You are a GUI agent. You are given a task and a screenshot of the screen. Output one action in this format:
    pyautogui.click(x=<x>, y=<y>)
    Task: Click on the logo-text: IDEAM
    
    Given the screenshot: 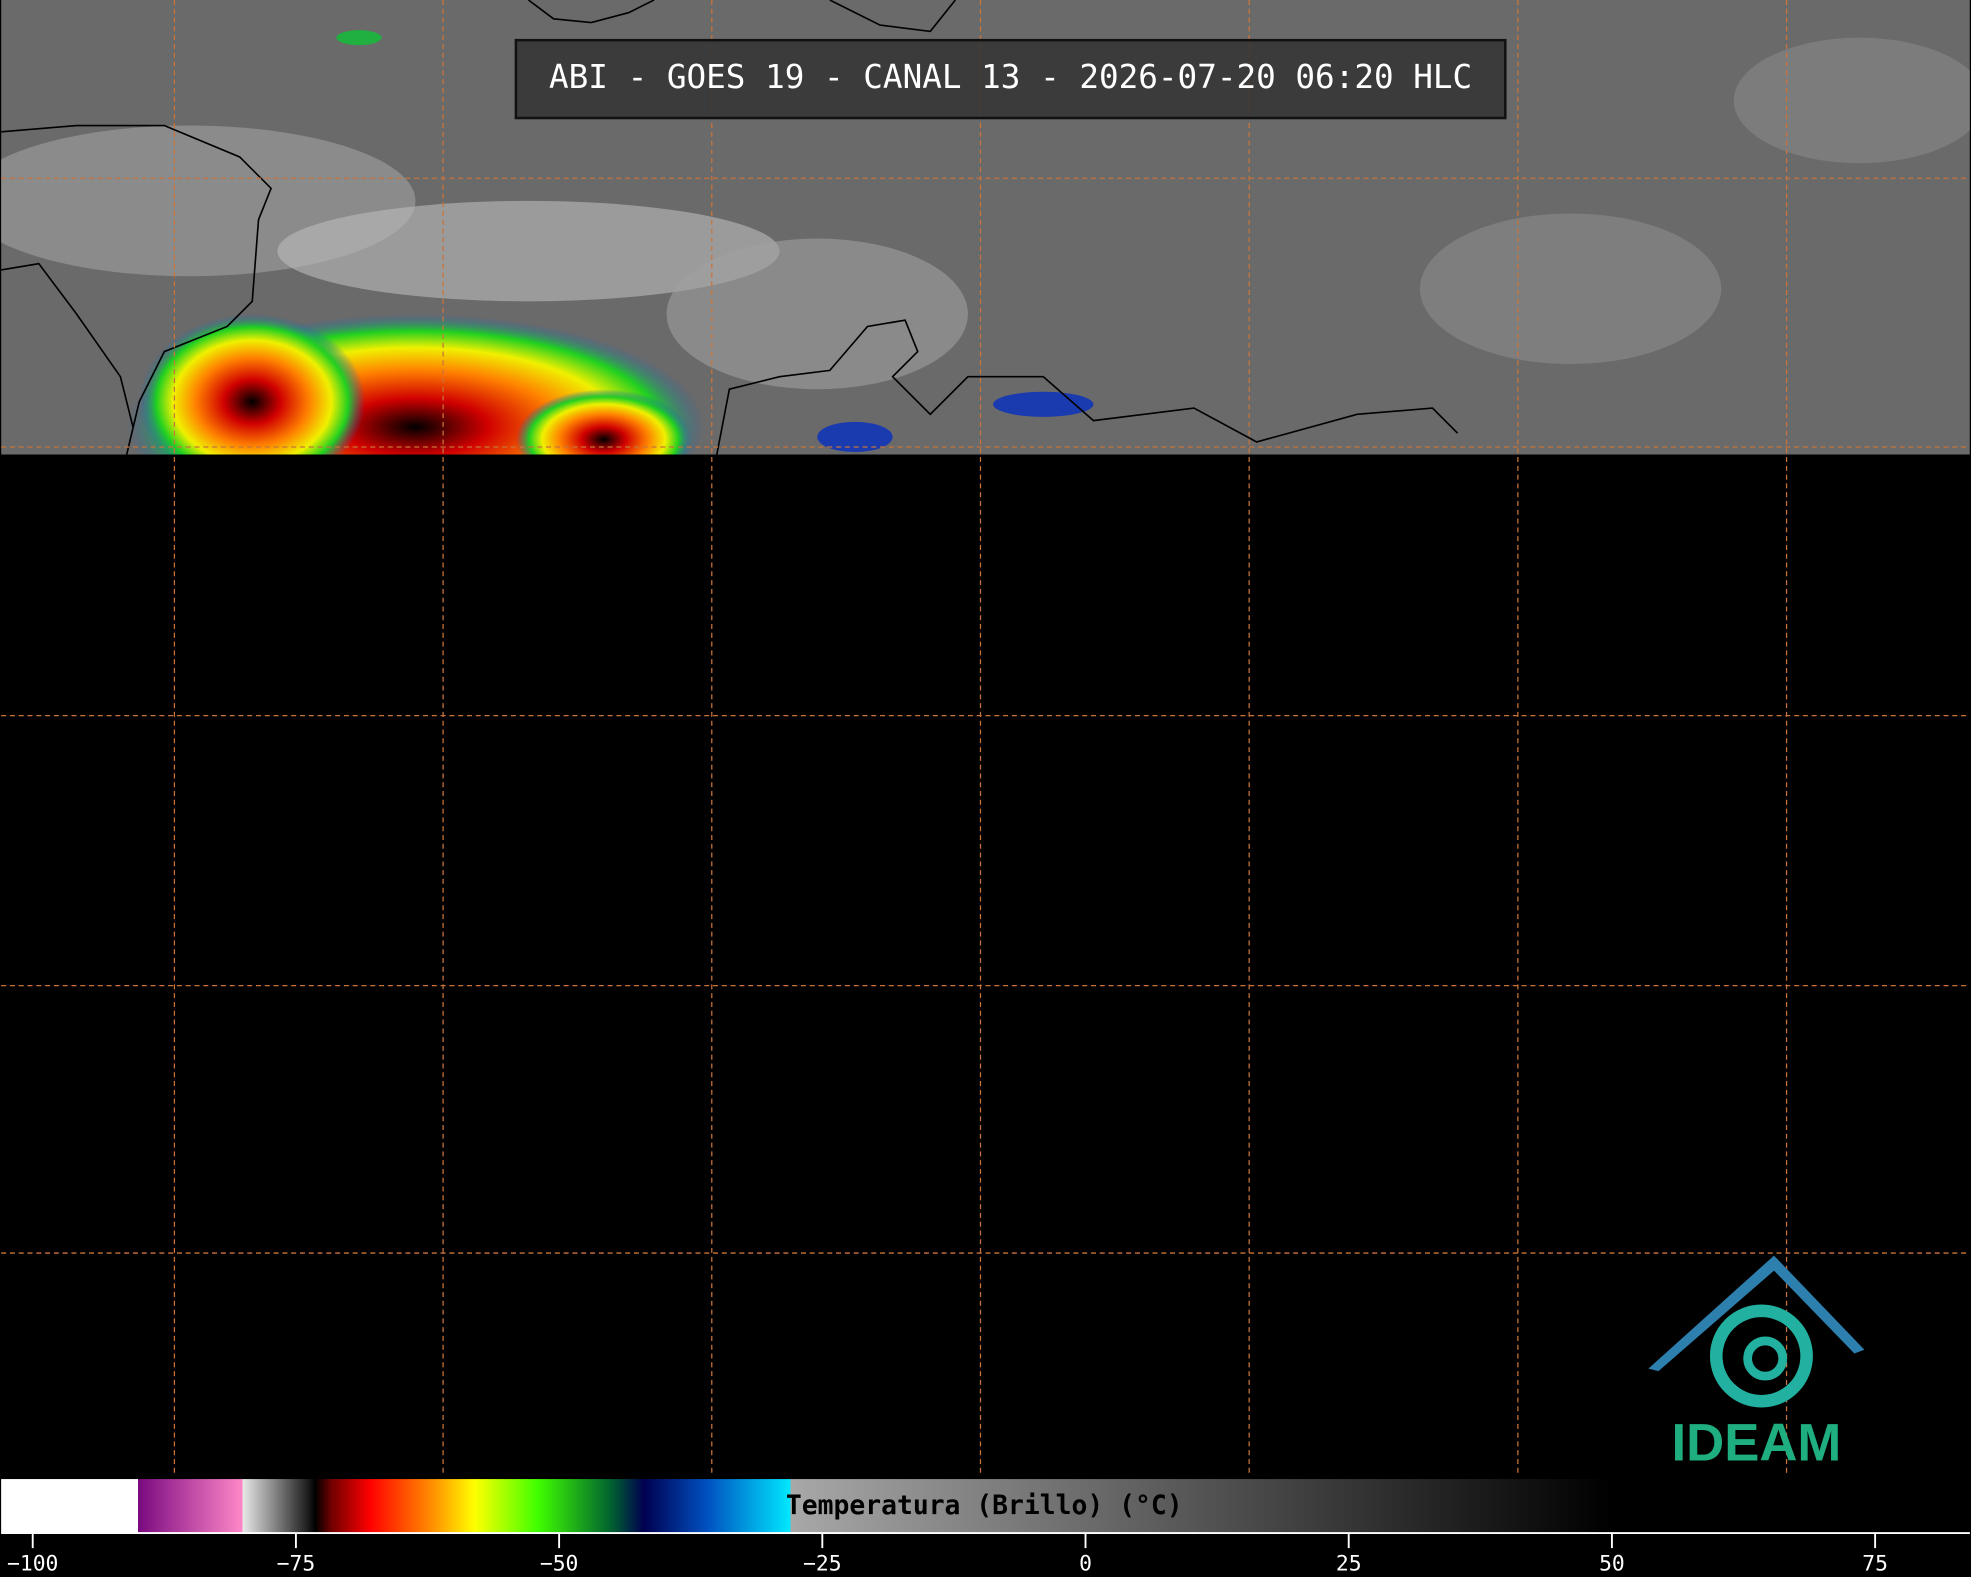 What is the action you would take?
    pyautogui.click(x=1756, y=1442)
    